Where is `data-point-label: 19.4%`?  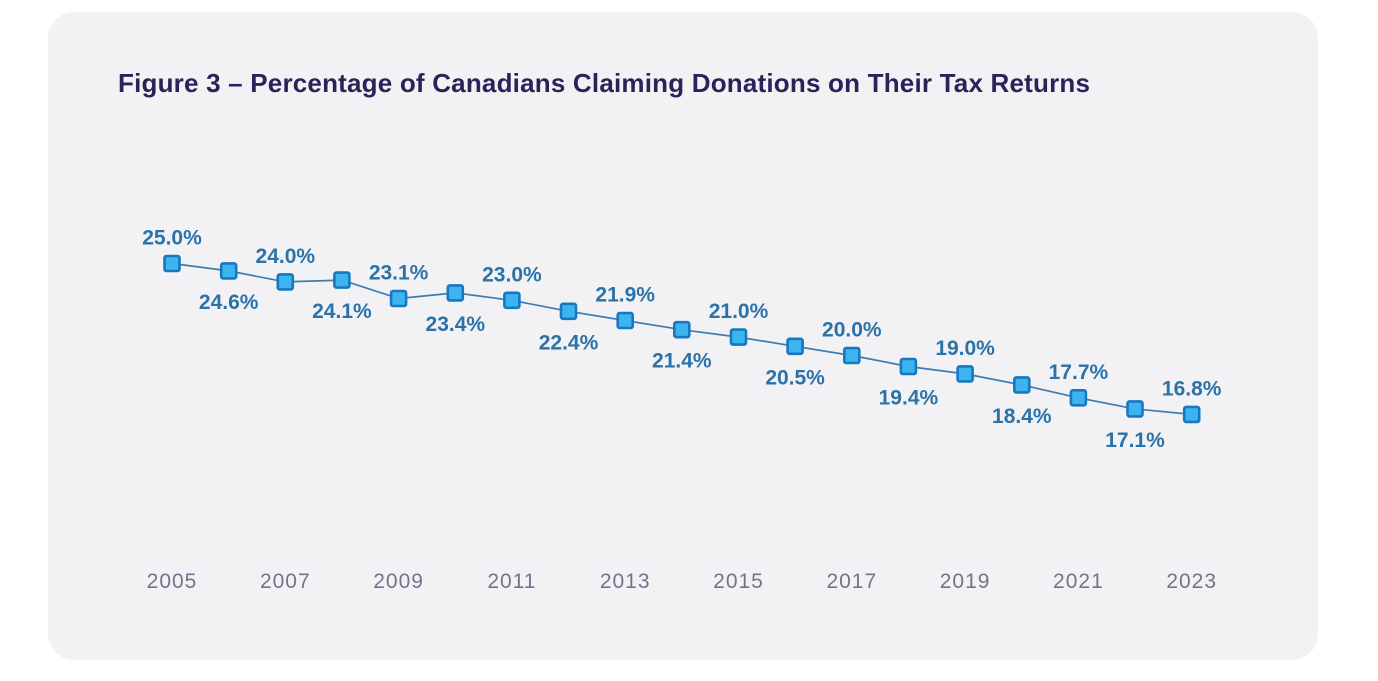
data-point-label: 19.4% is located at coordinates (909, 398).